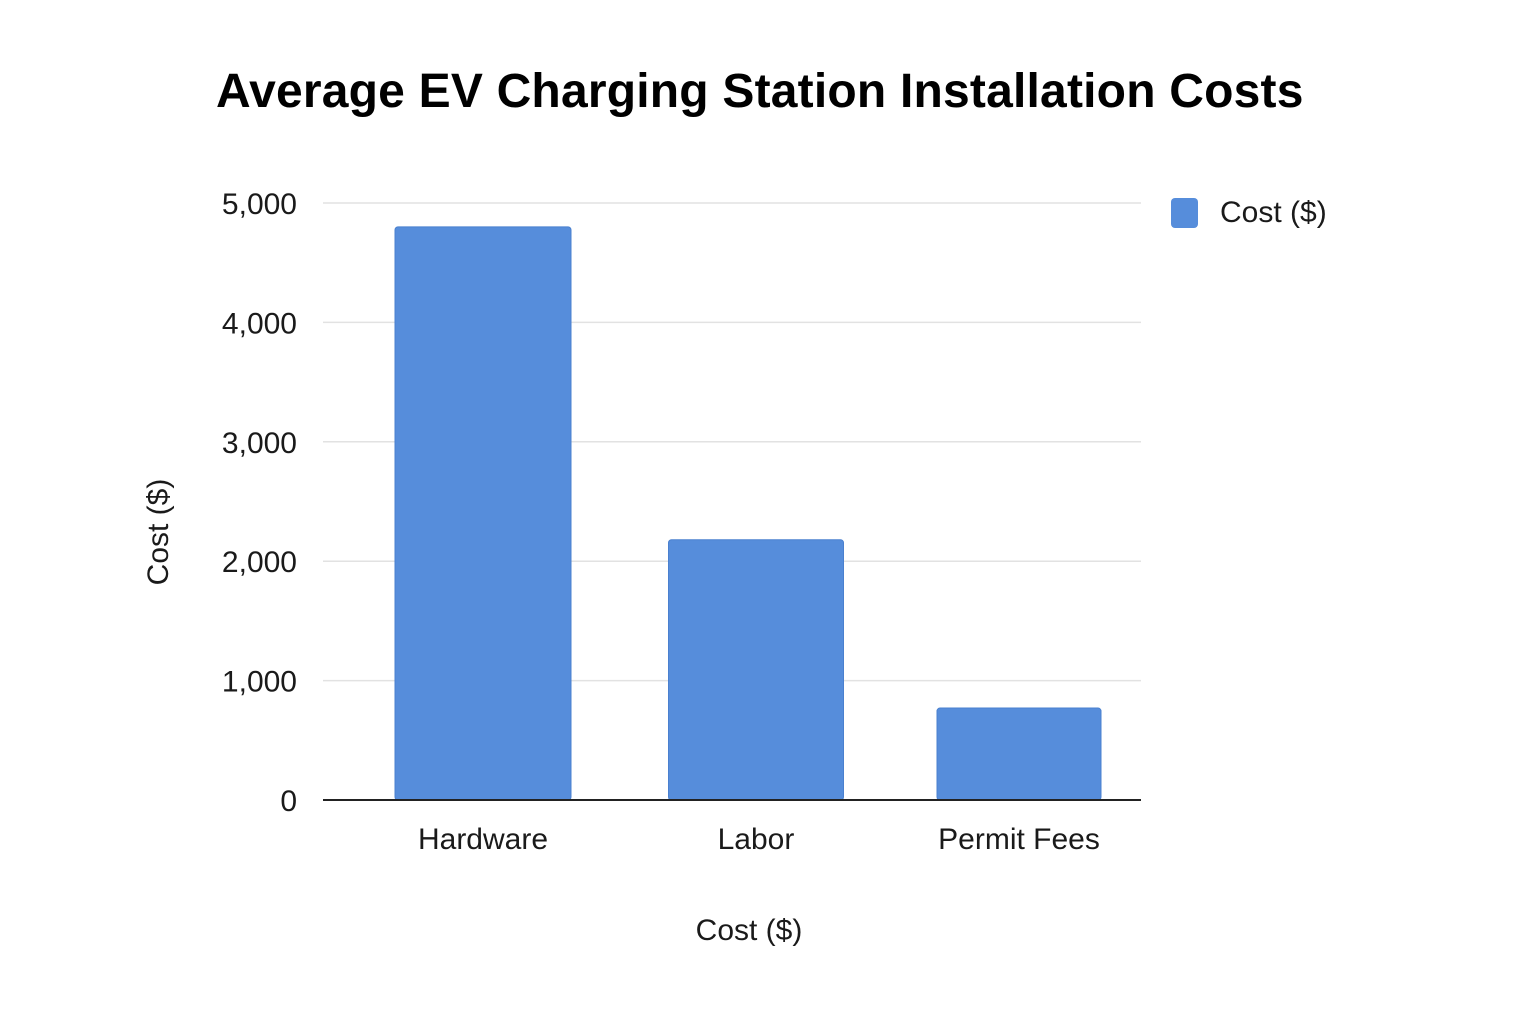 Image resolution: width=1536 pixels, height=1024 pixels. I want to click on legend-label: Cost ($), so click(1273, 212).